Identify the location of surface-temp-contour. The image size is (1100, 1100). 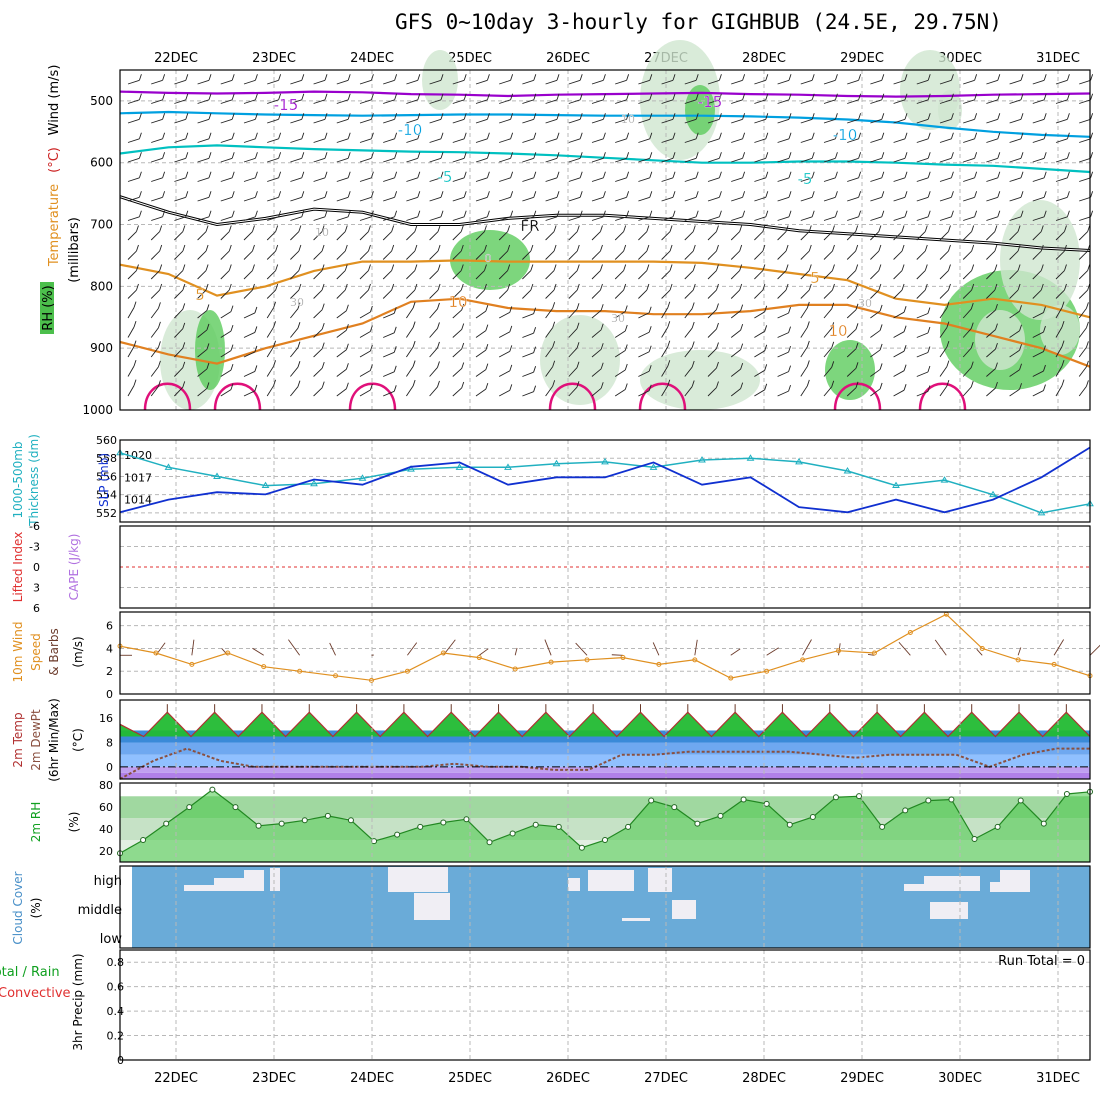
(167, 396).